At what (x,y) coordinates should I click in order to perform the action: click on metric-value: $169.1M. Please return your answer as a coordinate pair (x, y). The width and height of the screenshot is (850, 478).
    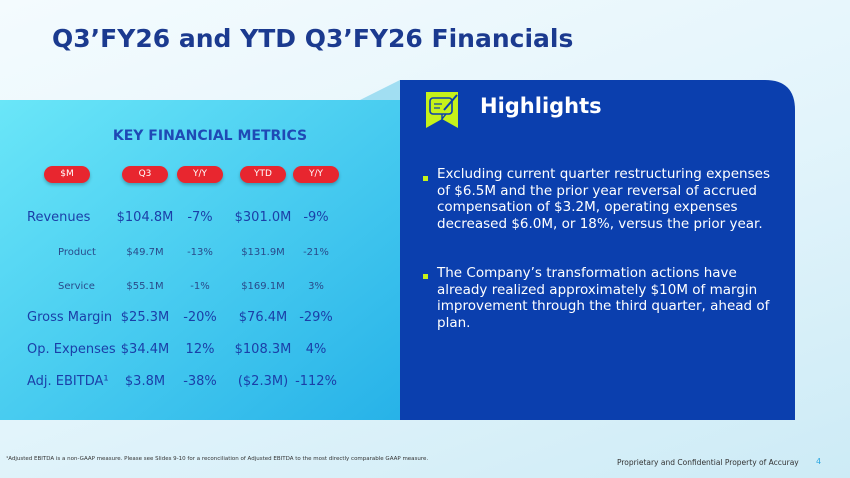
    Looking at the image, I should click on (263, 286).